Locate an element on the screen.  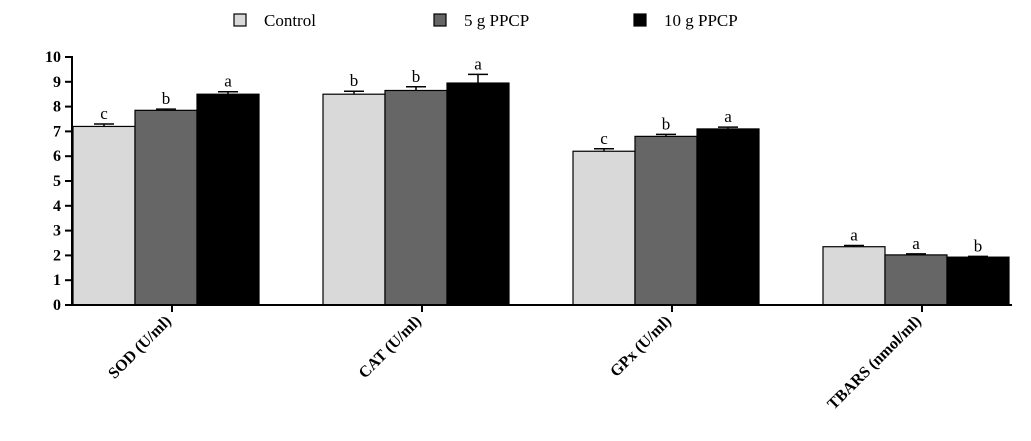
y-axis: 0 1 2 3 4 5 6 7 8 9 10 is located at coordinates (59, 181).